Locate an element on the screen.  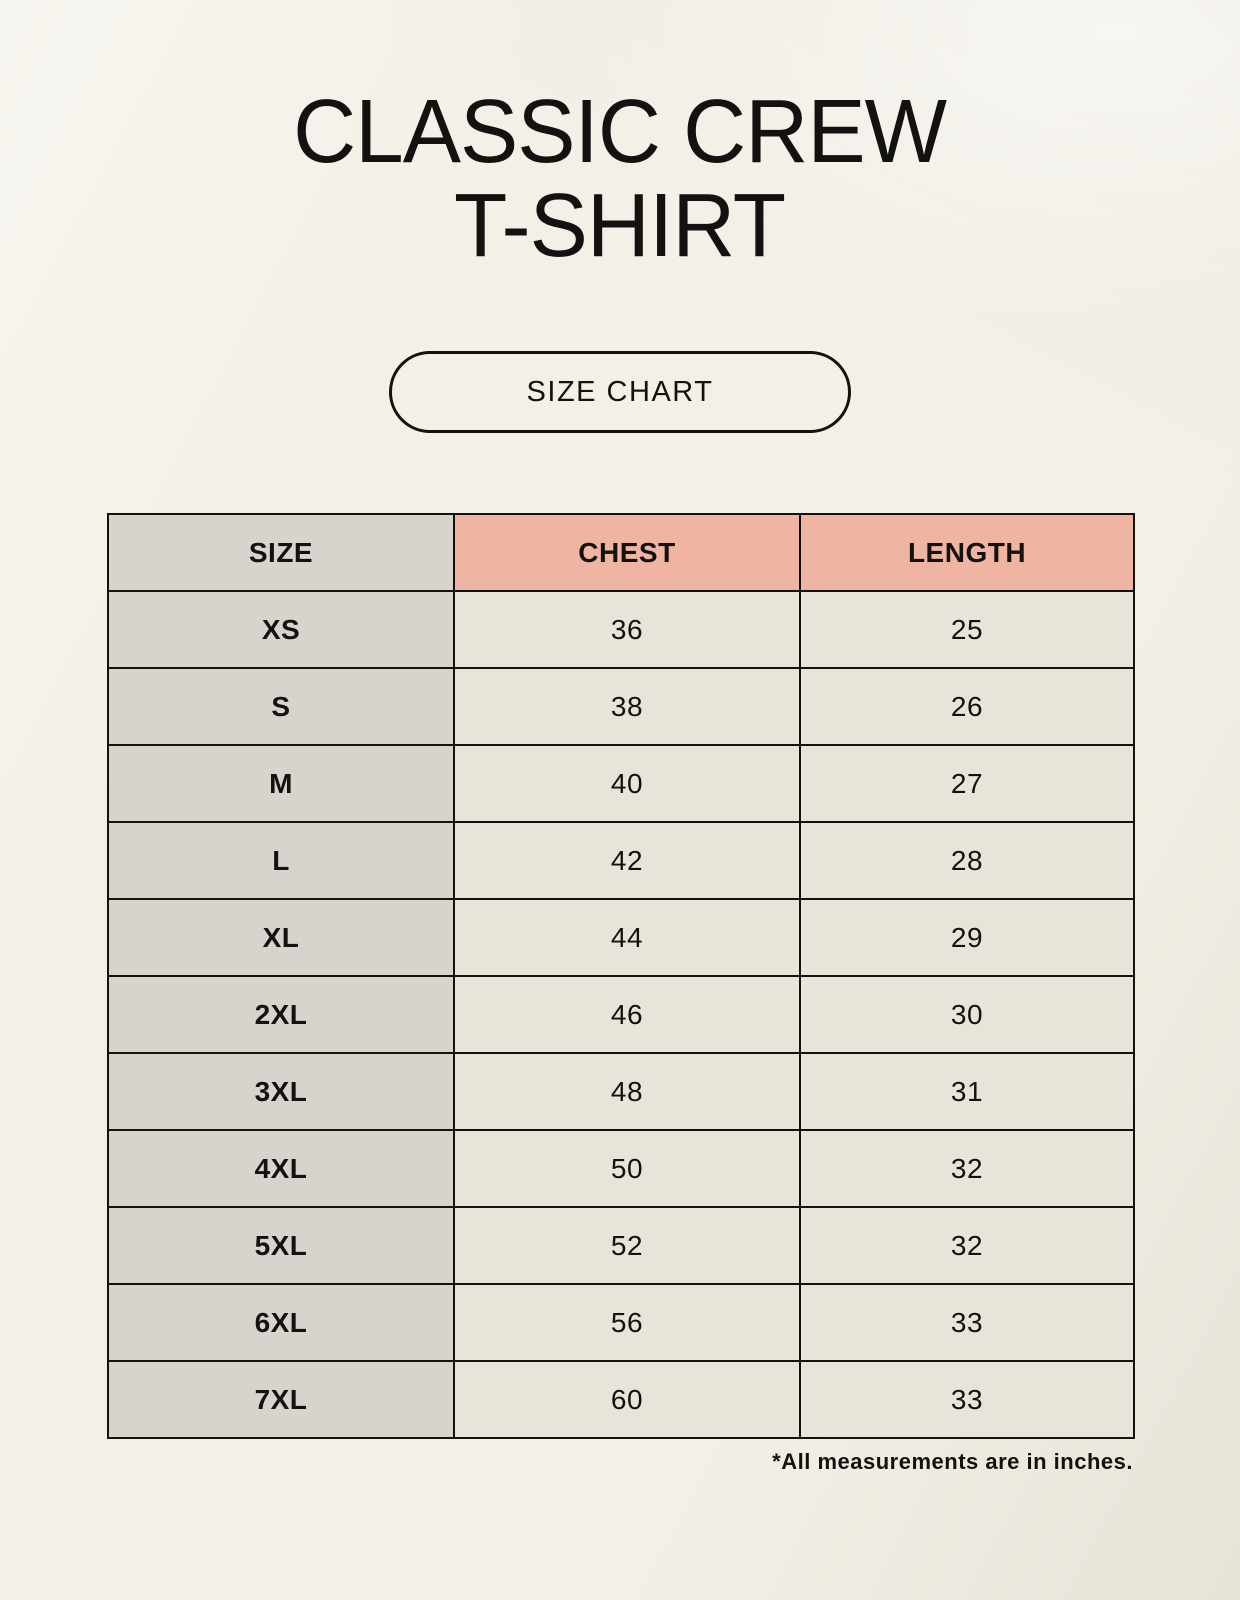
table-row: L 42 28 is located at coordinates (621, 861).